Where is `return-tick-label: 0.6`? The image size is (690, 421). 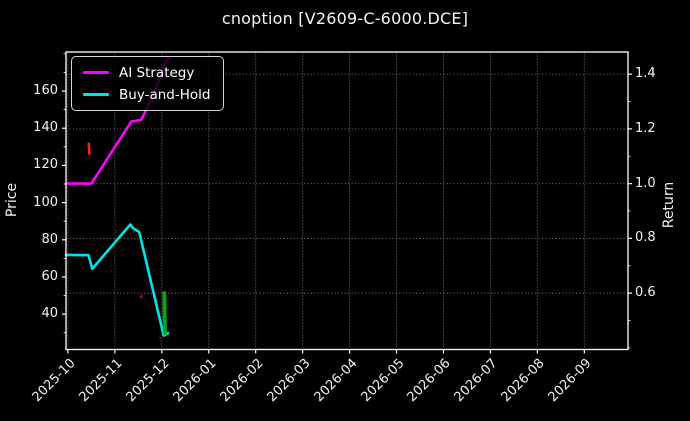
return-tick-label: 0.6 is located at coordinates (645, 293).